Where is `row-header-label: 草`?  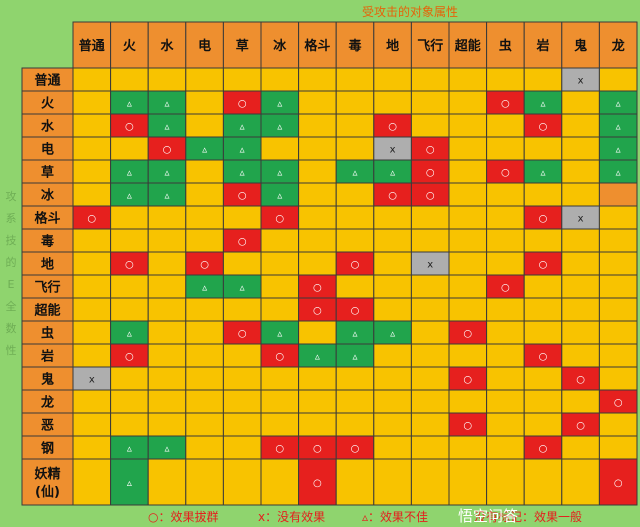
row-header-label: 草 is located at coordinates (47, 173).